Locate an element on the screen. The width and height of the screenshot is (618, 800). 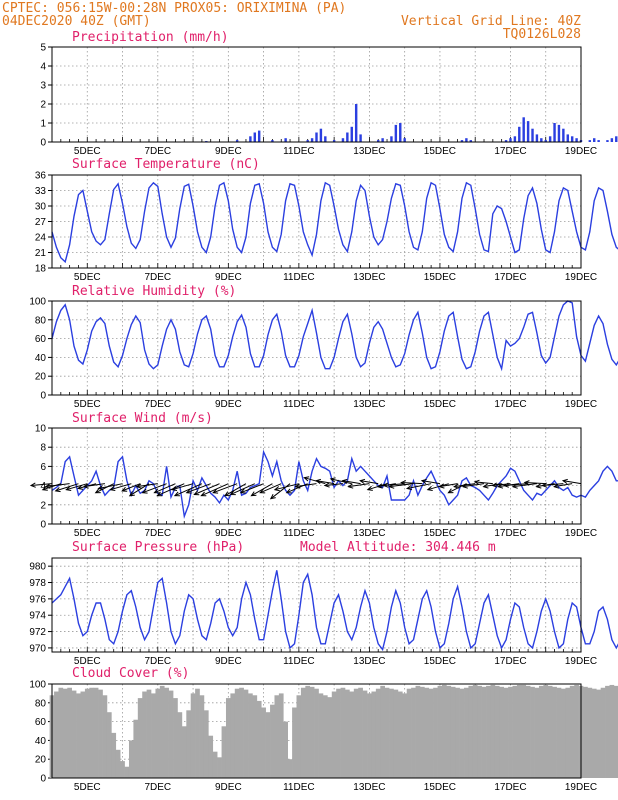
temp-xtick-label: 15DEC is located at coordinates (440, 277).